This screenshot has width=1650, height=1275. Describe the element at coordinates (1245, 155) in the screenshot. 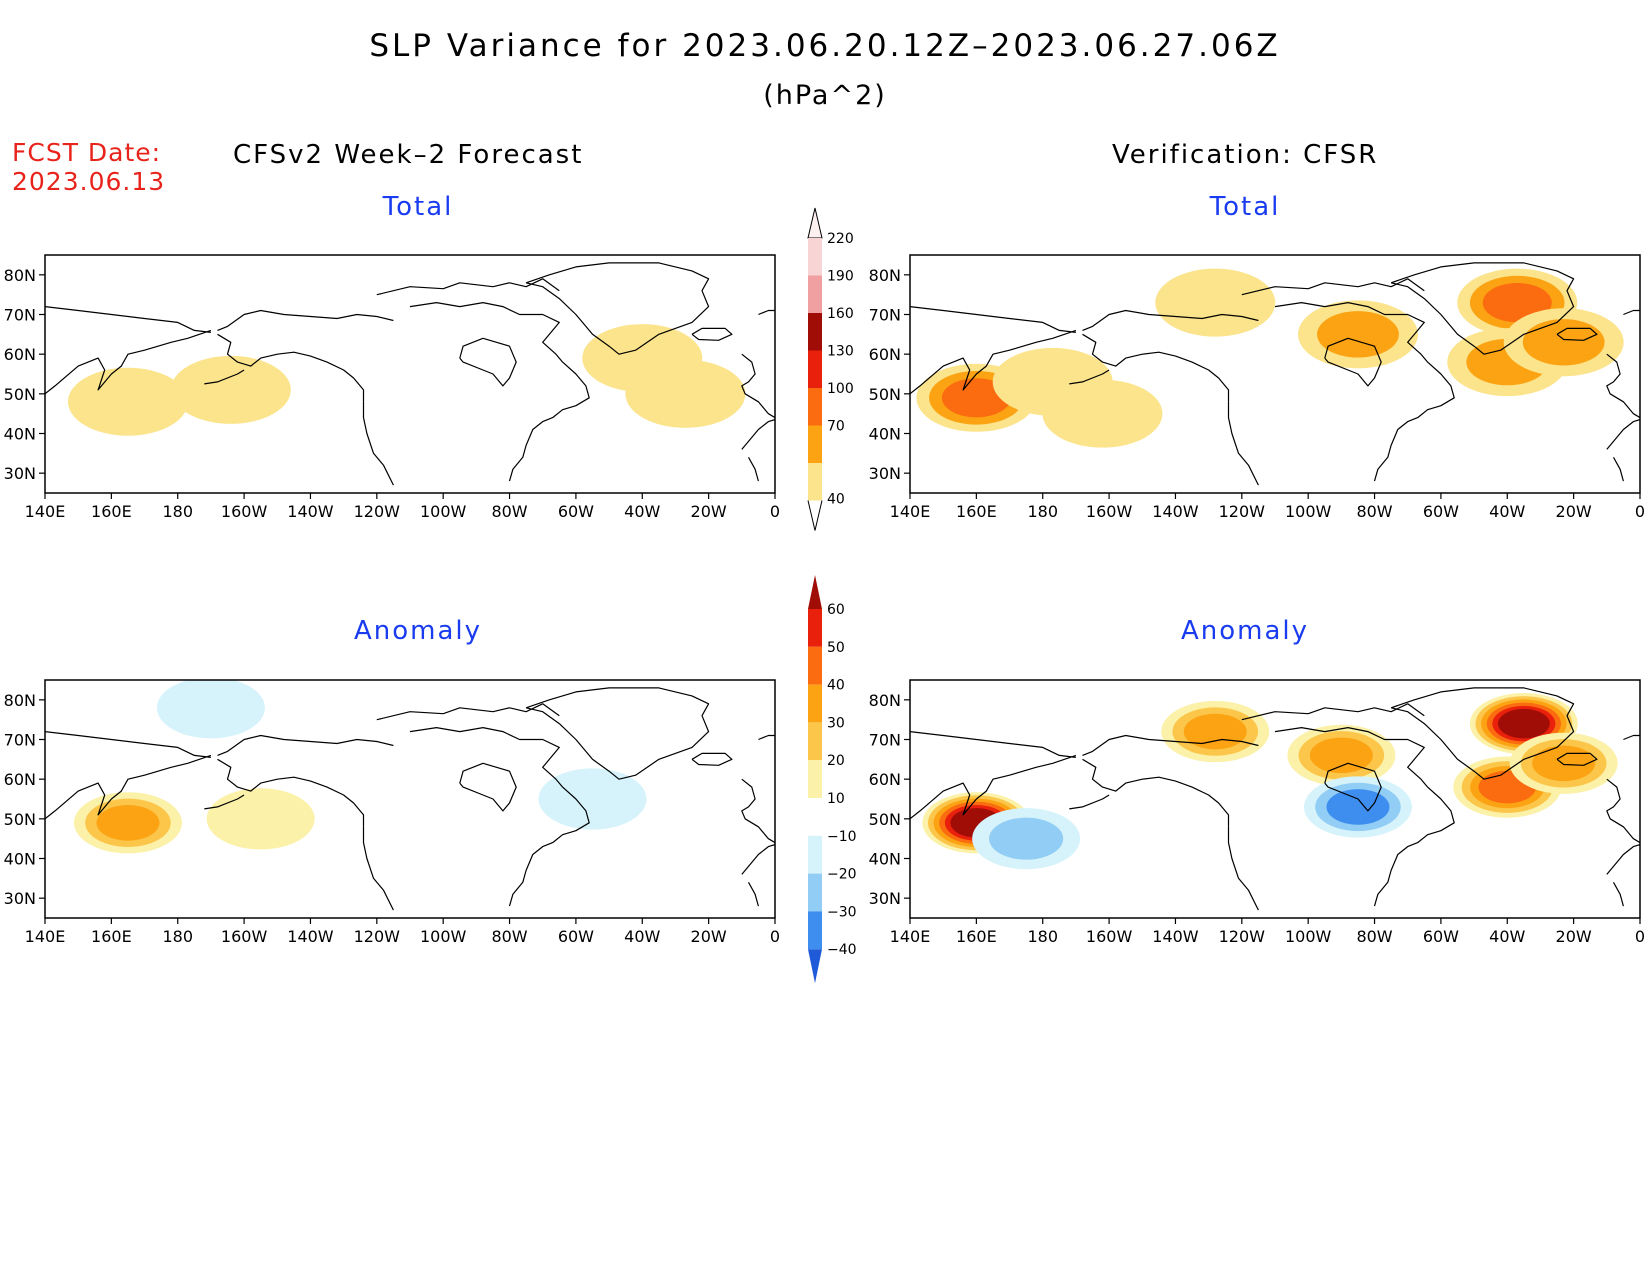

I see `verification-column-title: Verification: CFSR` at that location.